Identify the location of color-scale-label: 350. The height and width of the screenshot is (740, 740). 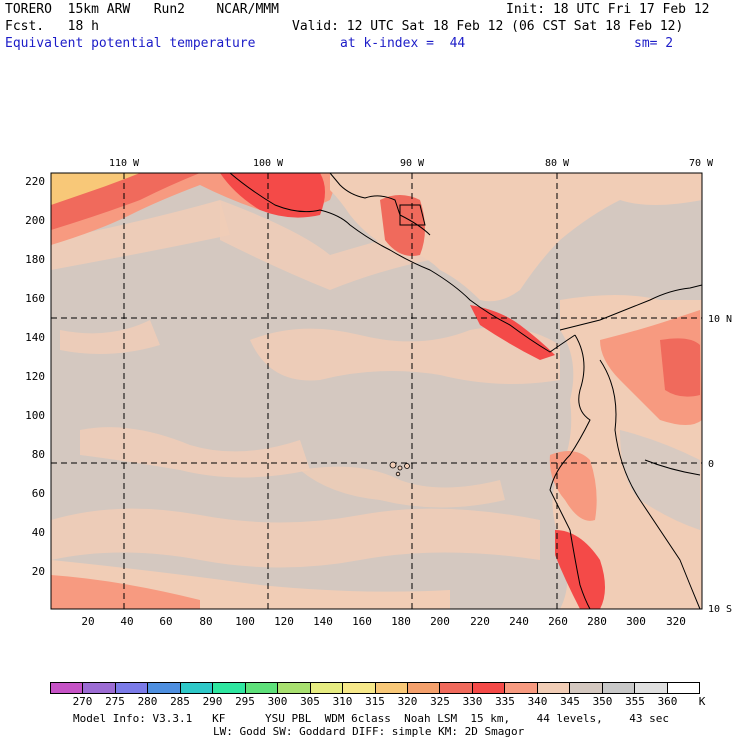
(602, 701).